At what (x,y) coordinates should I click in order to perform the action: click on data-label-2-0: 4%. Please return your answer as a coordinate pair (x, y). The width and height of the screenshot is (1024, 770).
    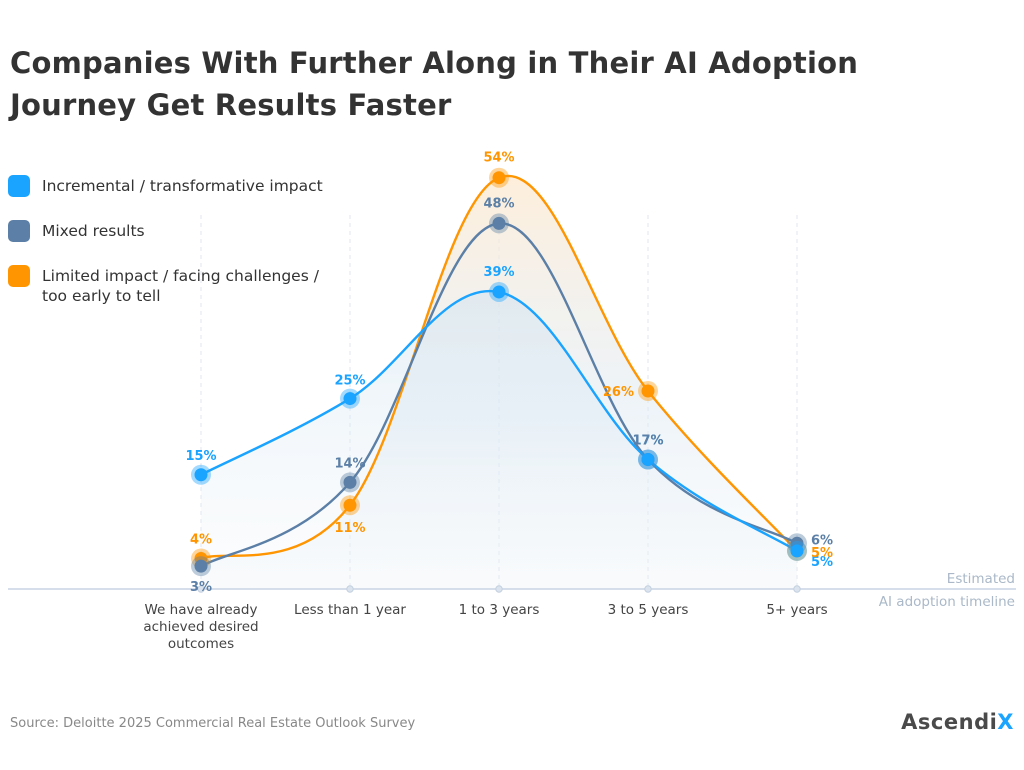
    Looking at the image, I should click on (201, 540).